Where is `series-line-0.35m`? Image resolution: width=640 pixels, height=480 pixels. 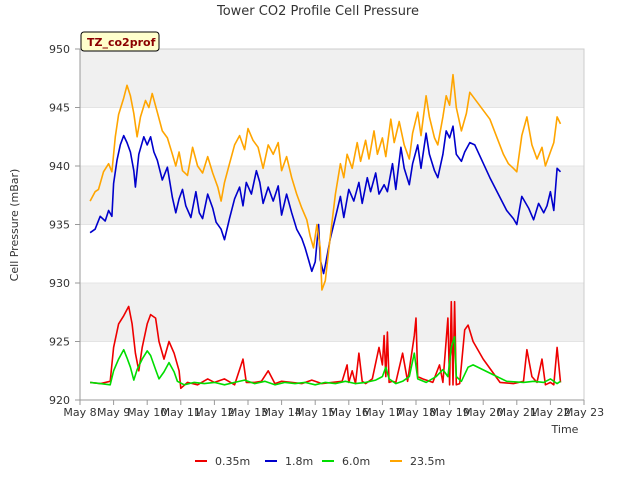 series-line-0.35m is located at coordinates (326, 345).